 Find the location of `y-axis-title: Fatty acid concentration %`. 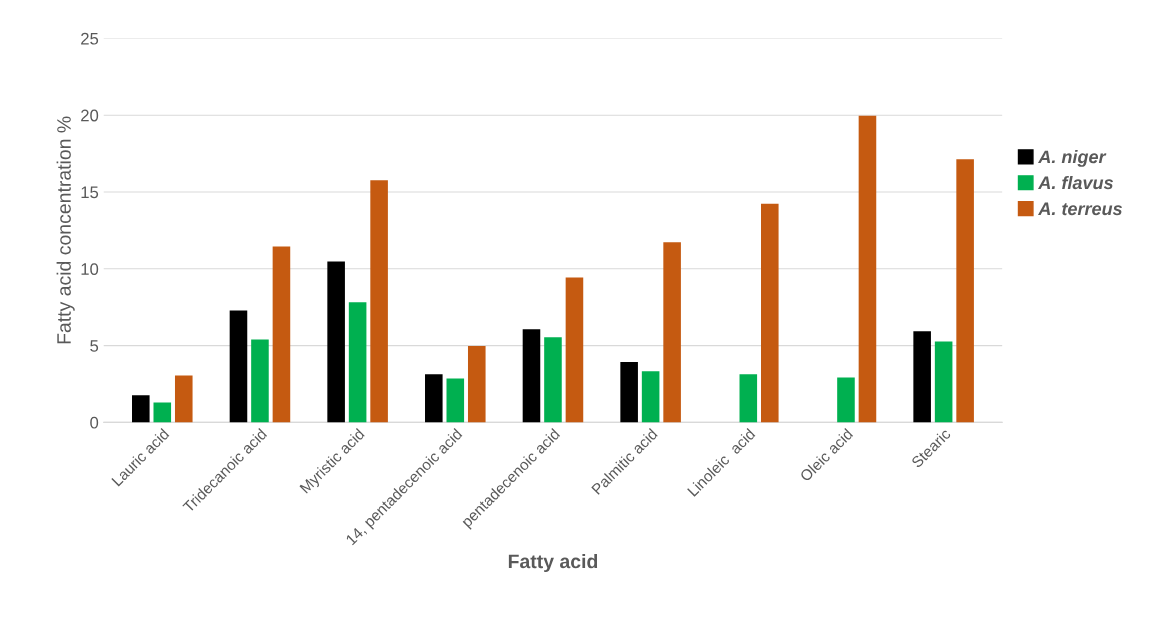

y-axis-title: Fatty acid concentration % is located at coordinates (65, 230).